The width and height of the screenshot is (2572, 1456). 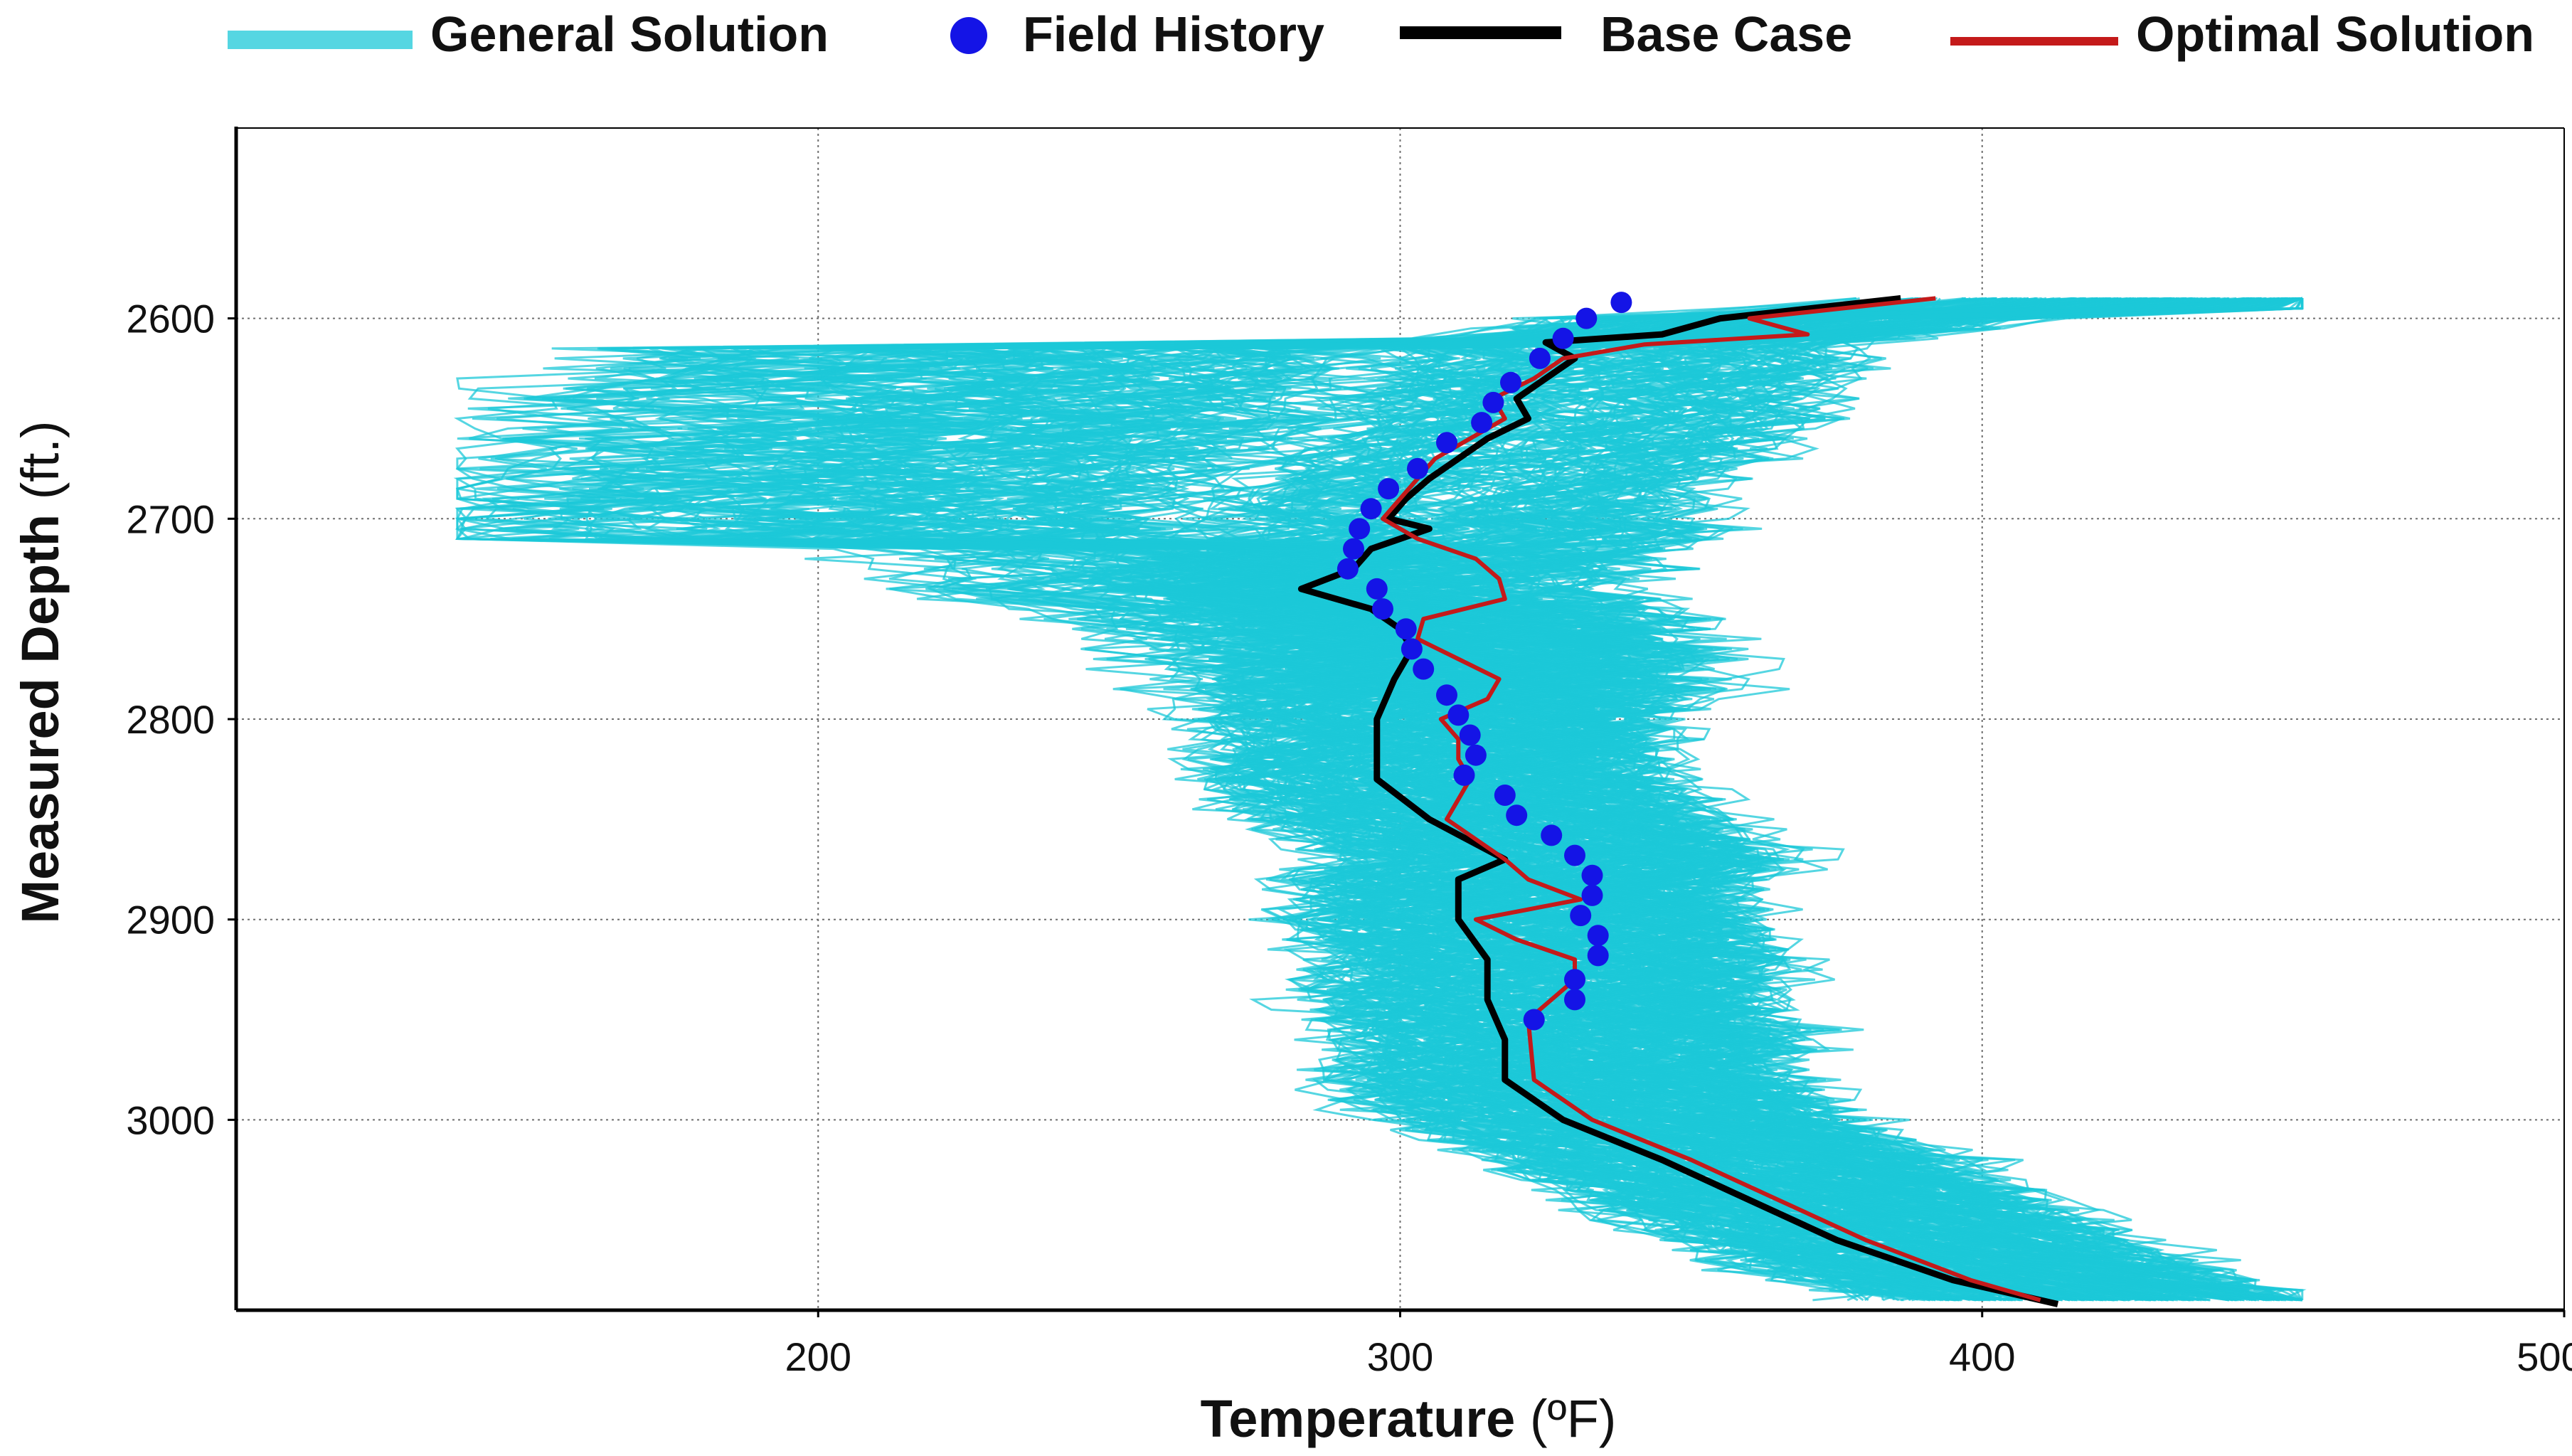 What do you see at coordinates (1358, 1418) in the screenshot?
I see `x-axis-title-text: Temperature` at bounding box center [1358, 1418].